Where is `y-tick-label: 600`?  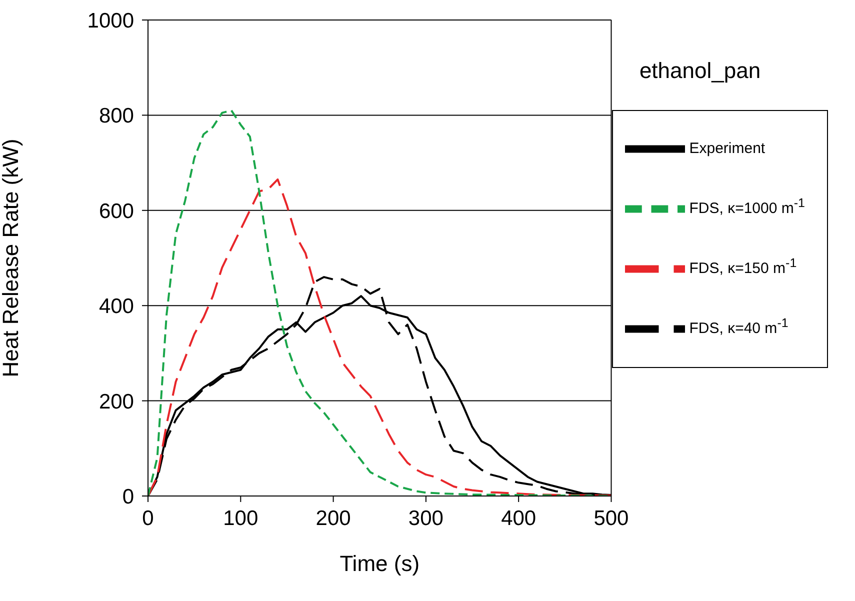
y-tick-label: 600 is located at coordinates (116, 211).